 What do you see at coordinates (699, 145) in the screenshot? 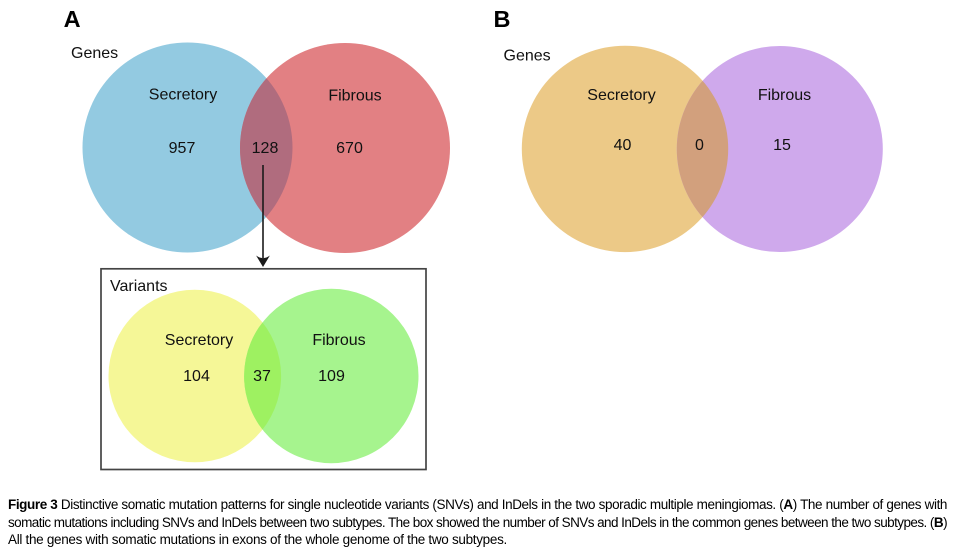
I see `svg-text: 0` at bounding box center [699, 145].